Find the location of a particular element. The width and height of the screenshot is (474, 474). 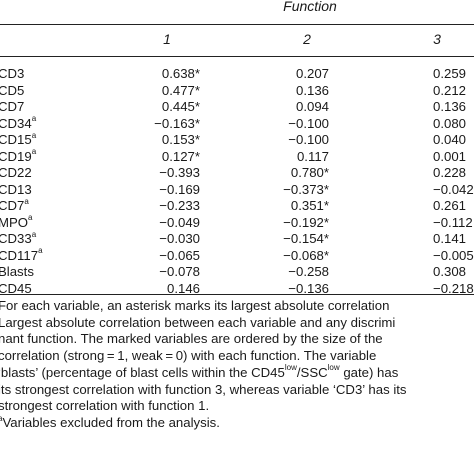

table-row: CD22 −0.393 0.780* 0.228 is located at coordinates (237, 173).